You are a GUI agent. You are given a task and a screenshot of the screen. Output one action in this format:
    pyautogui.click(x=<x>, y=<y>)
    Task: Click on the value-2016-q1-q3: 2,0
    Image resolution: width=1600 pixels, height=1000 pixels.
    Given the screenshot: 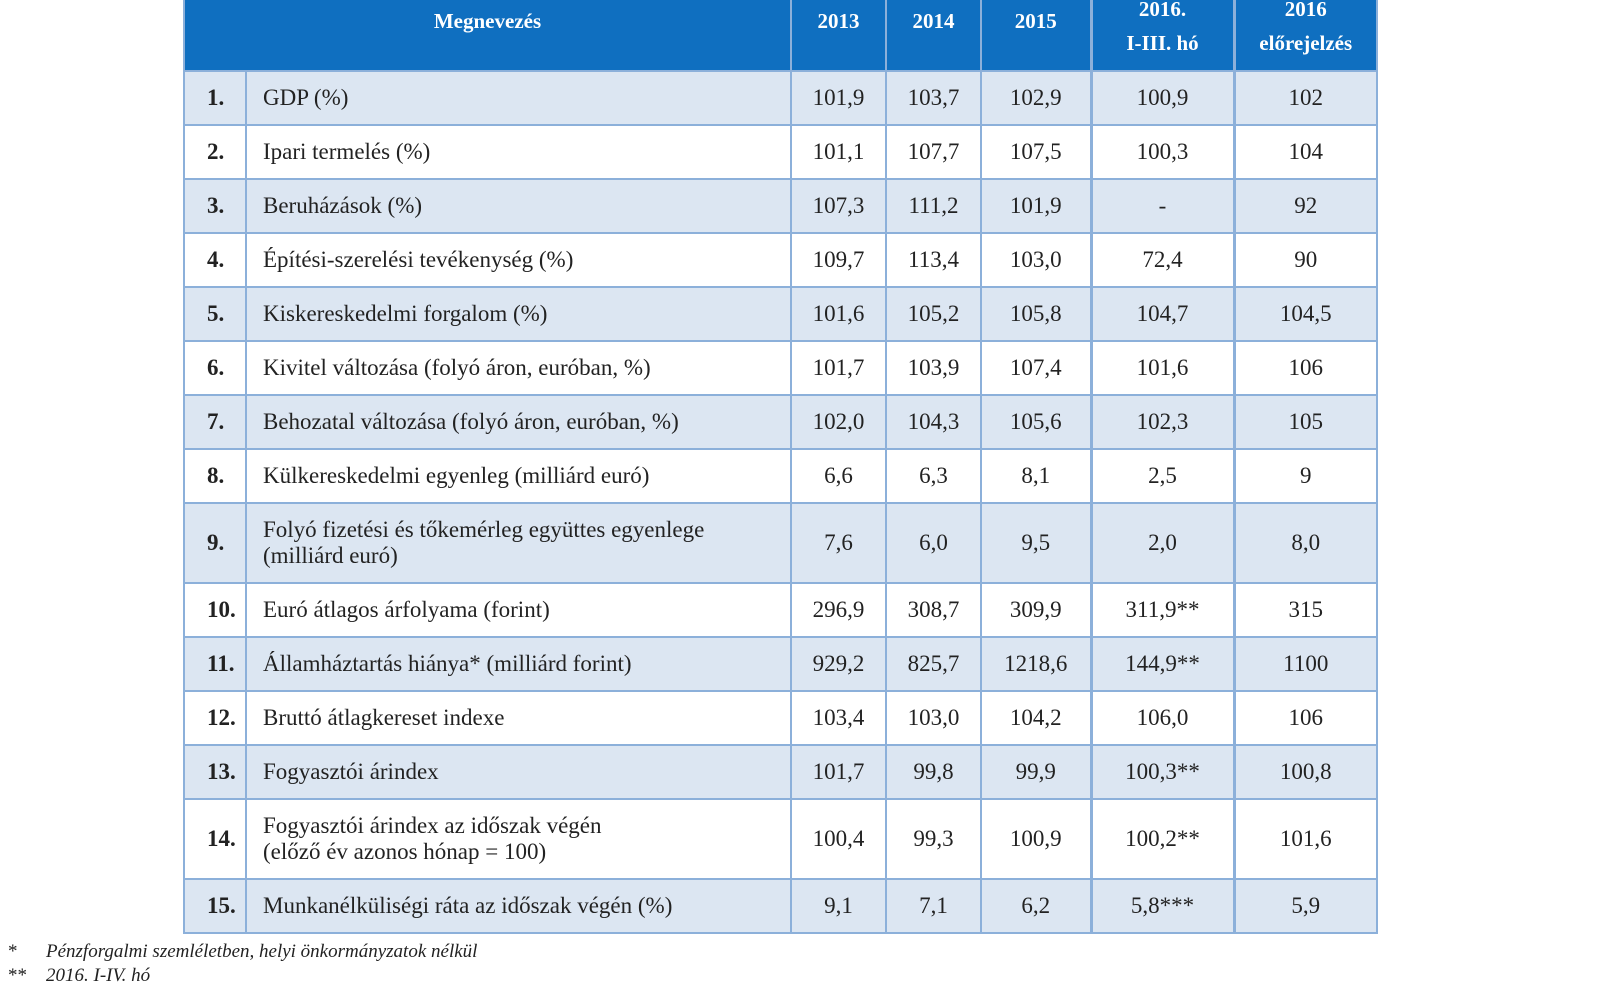 What is the action you would take?
    pyautogui.click(x=1162, y=543)
    